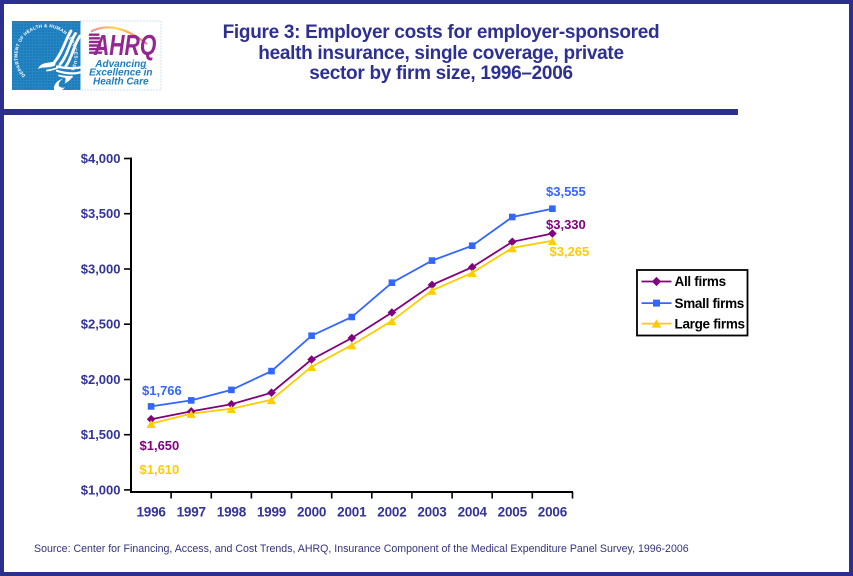  I want to click on svg-text: $4,000, so click(101, 158).